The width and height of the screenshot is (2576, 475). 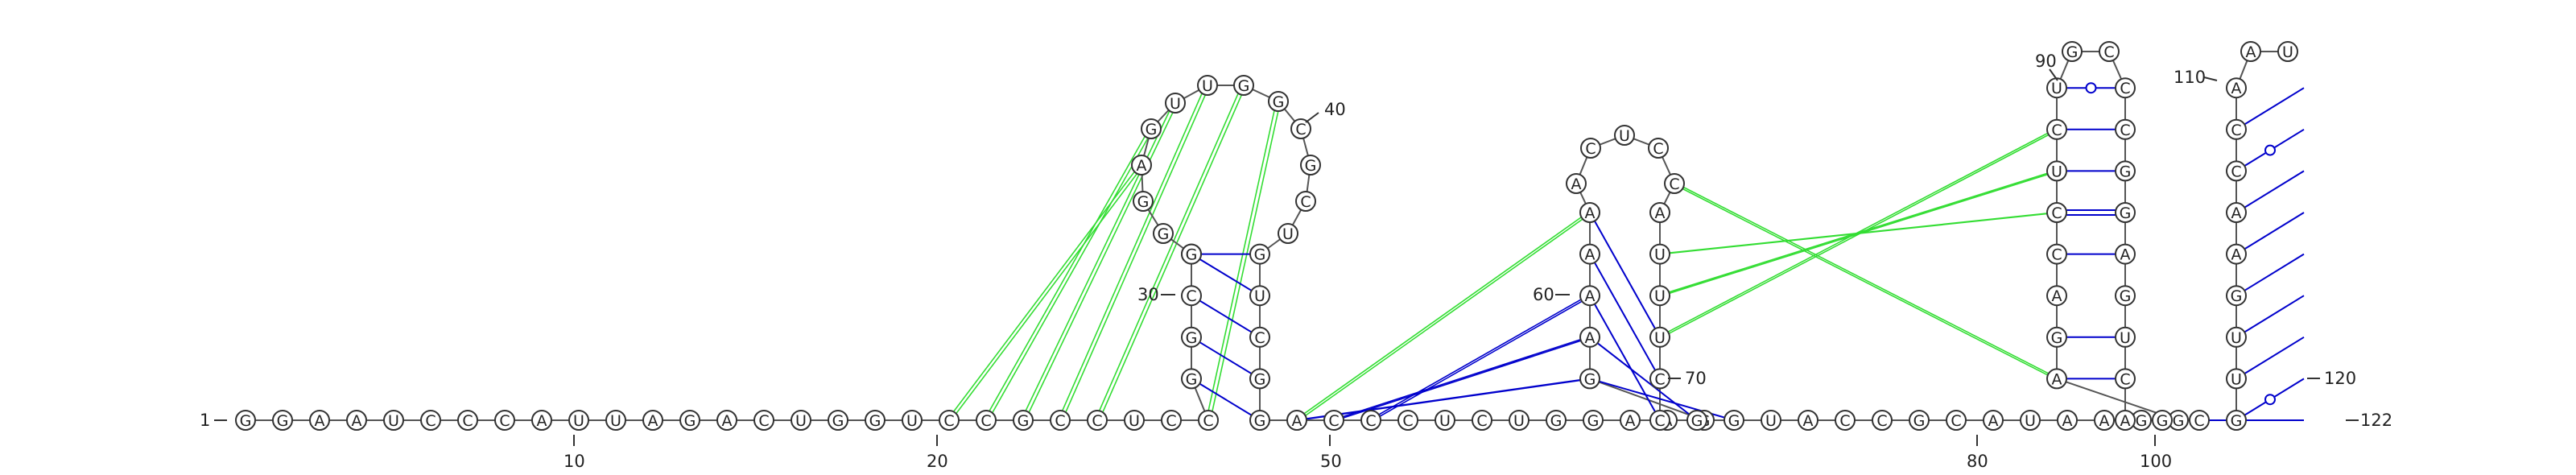 I want to click on nucleotide-104: G, so click(x=2125, y=171).